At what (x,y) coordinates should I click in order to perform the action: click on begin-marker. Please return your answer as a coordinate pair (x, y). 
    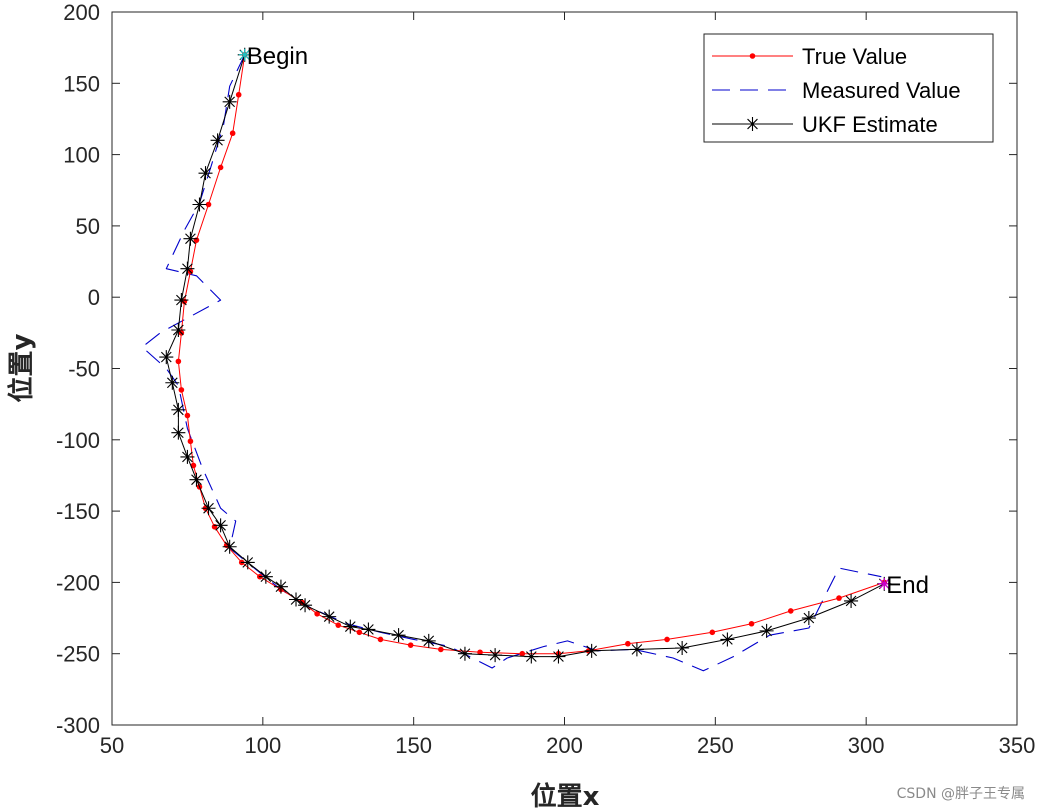
    Looking at the image, I should click on (244, 54).